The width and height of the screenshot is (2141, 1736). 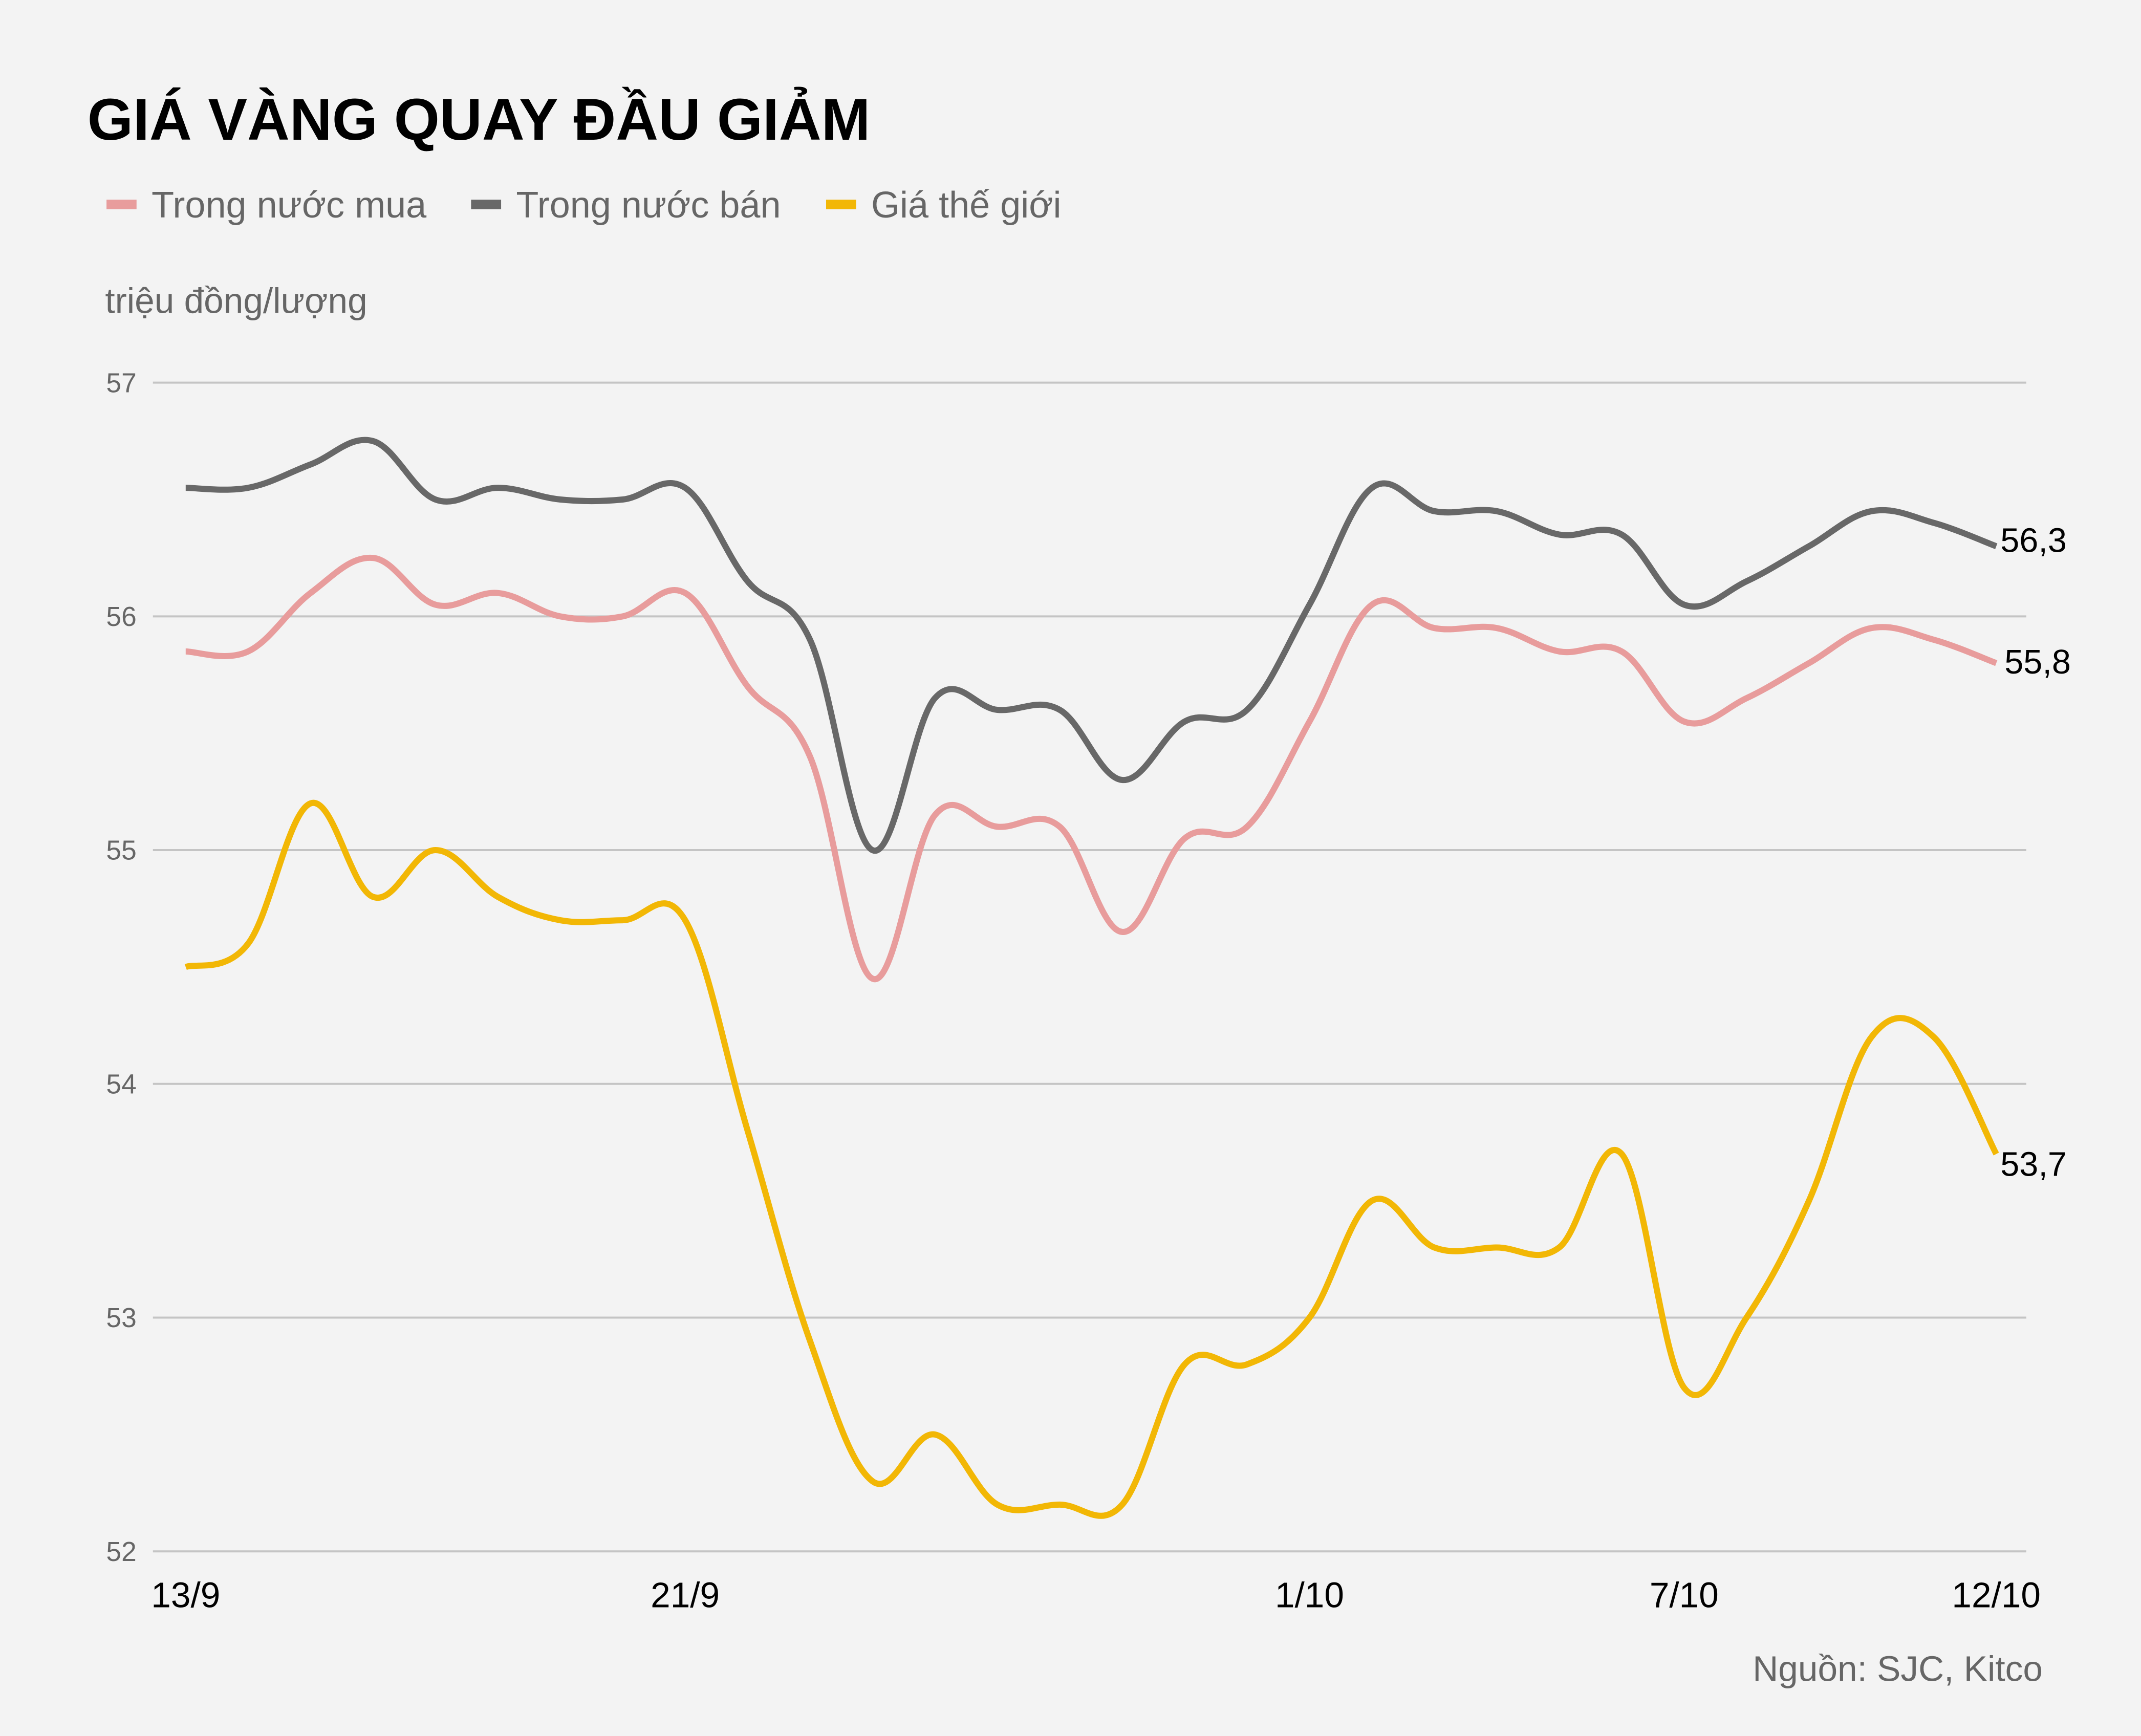 I want to click on chart-title: GIÁ VÀNG QUAY ĐẦU GIẢM, so click(x=479, y=120).